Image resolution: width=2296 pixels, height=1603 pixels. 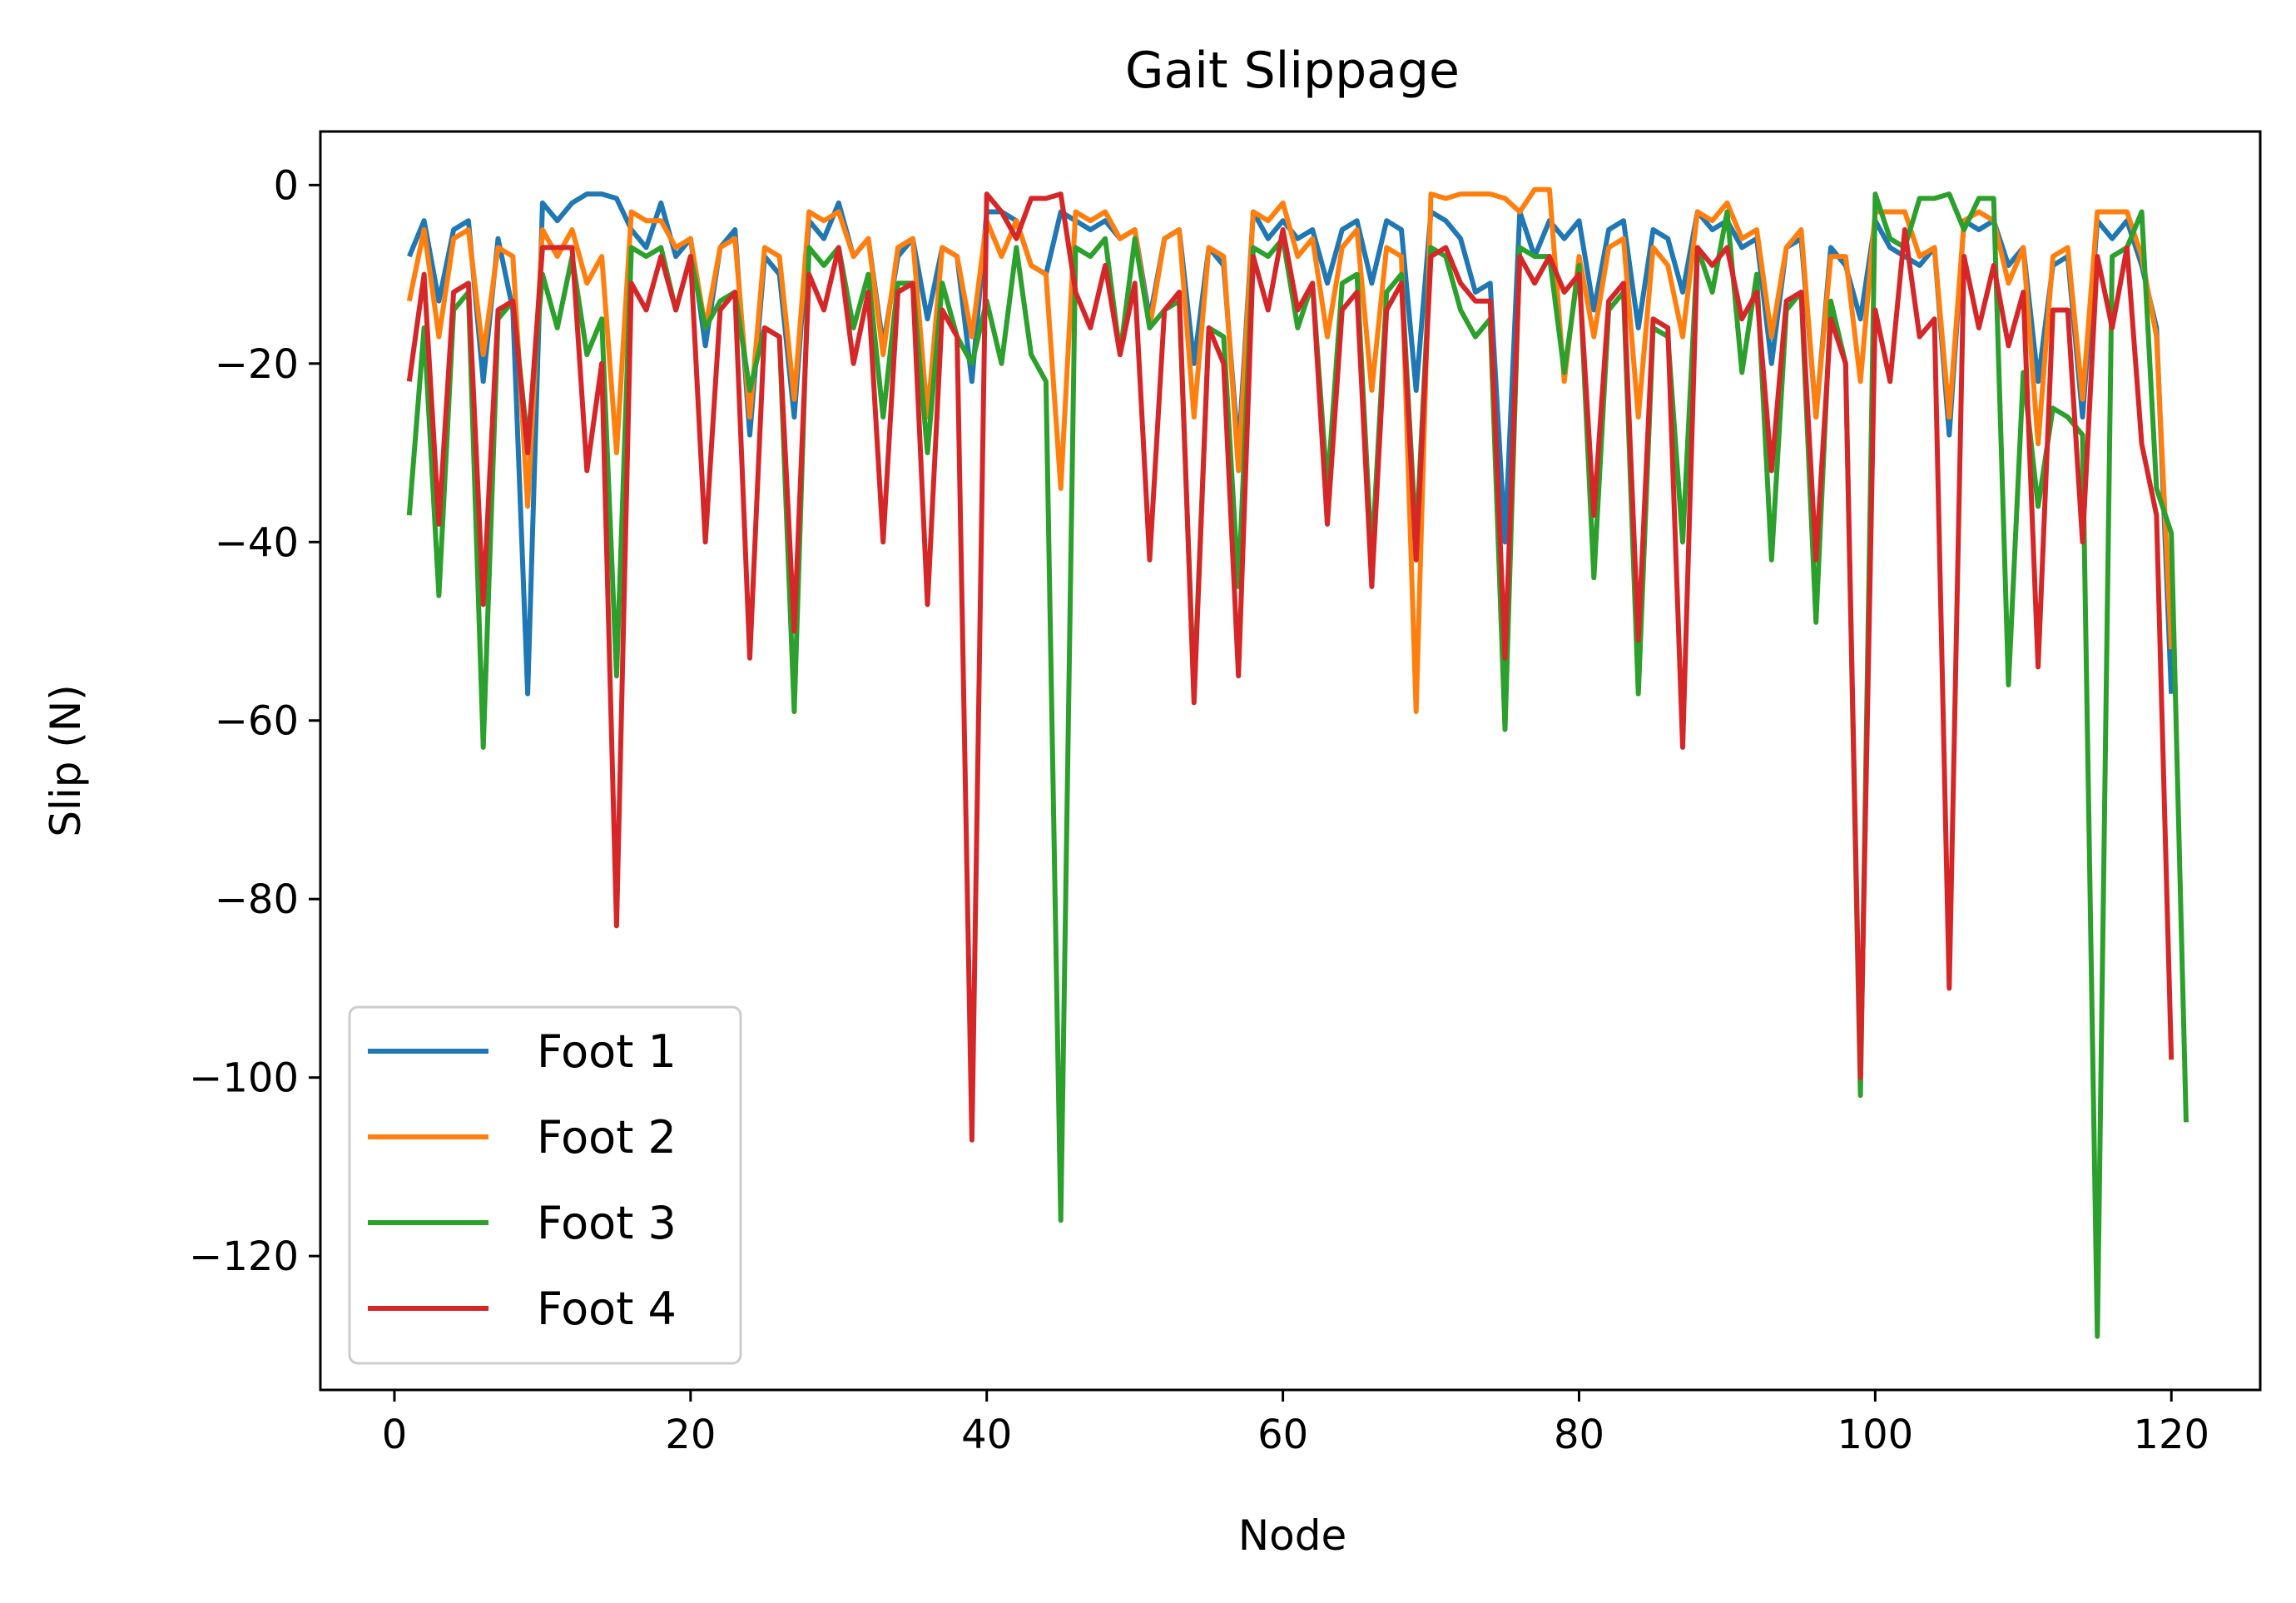 I want to click on y-tick-label: −40, so click(x=257, y=542).